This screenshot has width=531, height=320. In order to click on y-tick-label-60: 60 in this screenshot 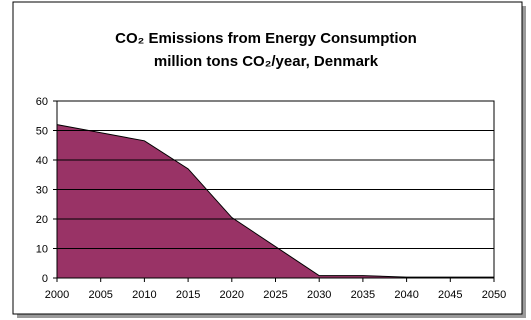, I will do `click(42, 102)`.